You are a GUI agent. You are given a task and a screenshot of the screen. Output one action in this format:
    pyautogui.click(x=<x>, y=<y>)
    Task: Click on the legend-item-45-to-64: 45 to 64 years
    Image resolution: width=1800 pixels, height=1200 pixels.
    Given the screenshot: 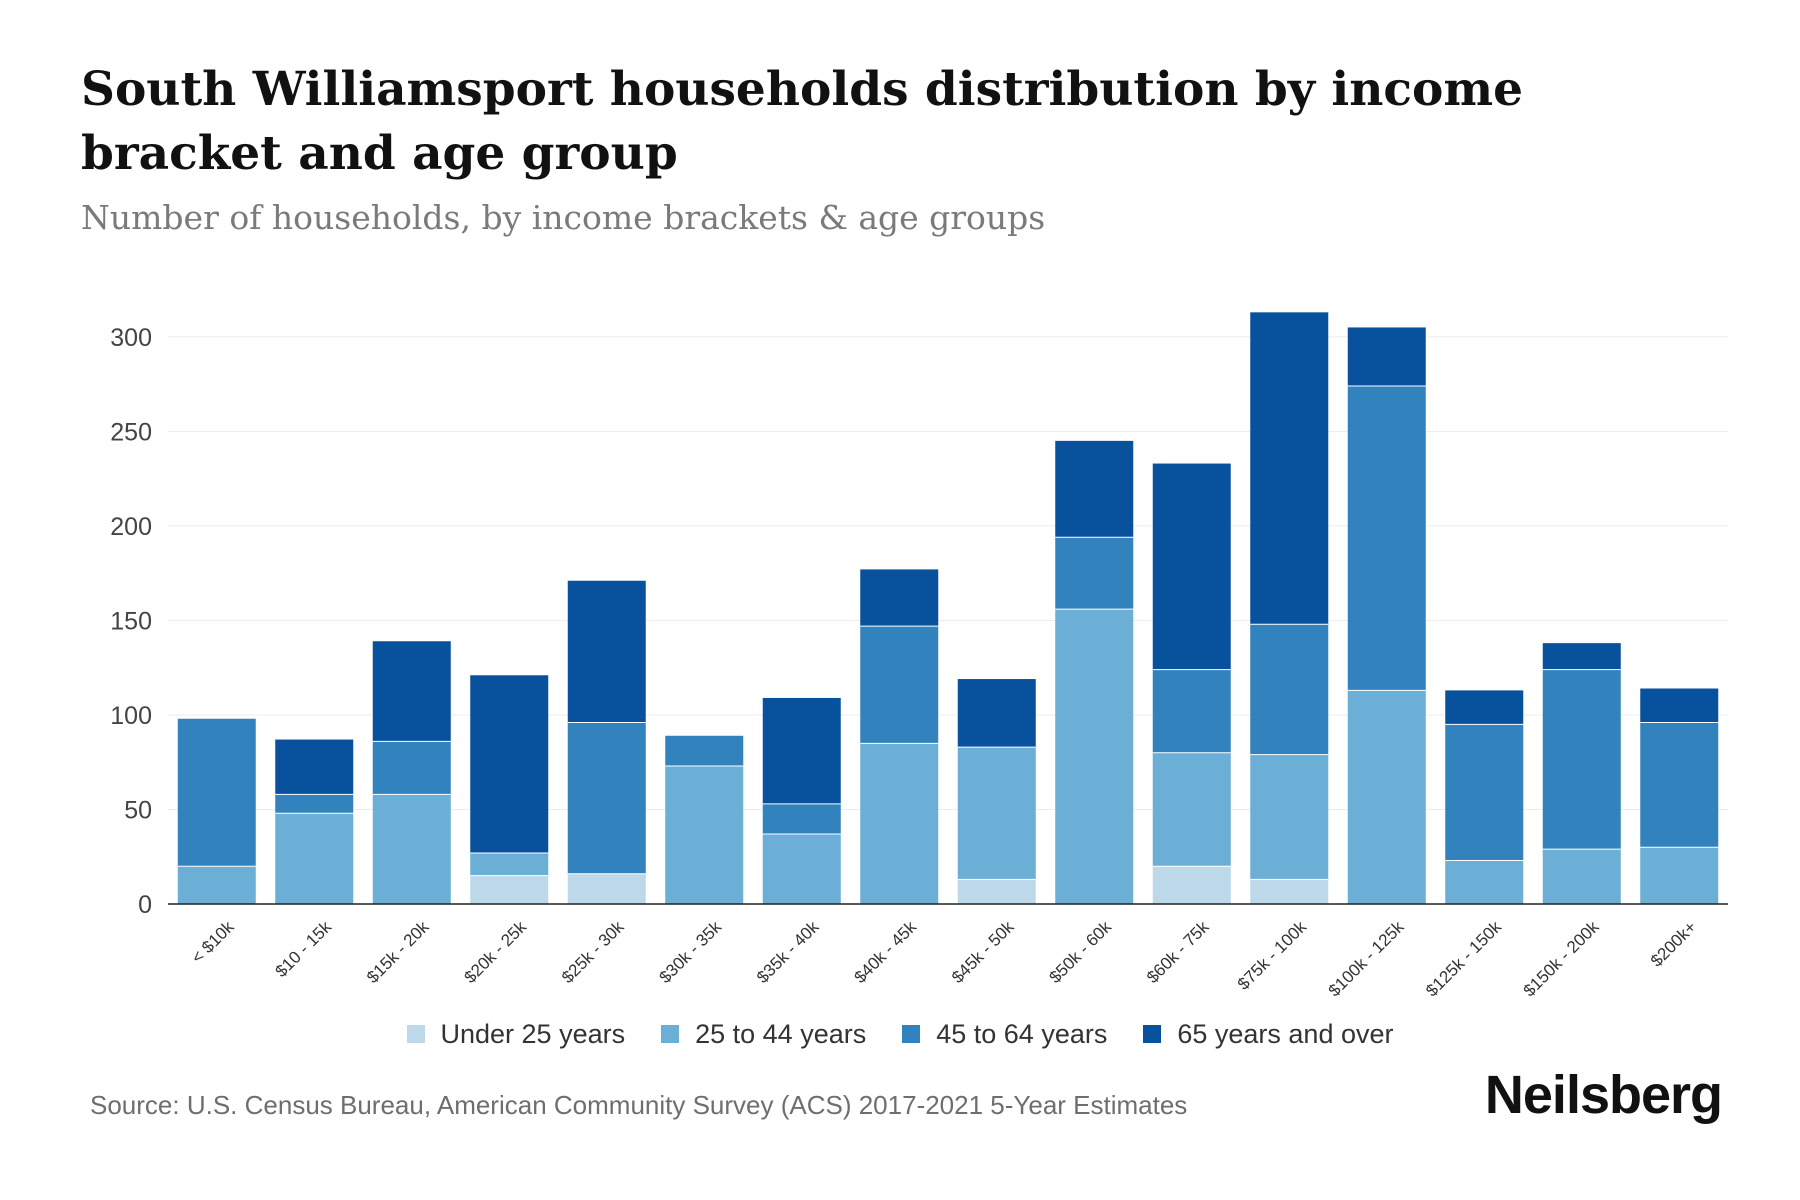 What is the action you would take?
    pyautogui.click(x=1004, y=1034)
    